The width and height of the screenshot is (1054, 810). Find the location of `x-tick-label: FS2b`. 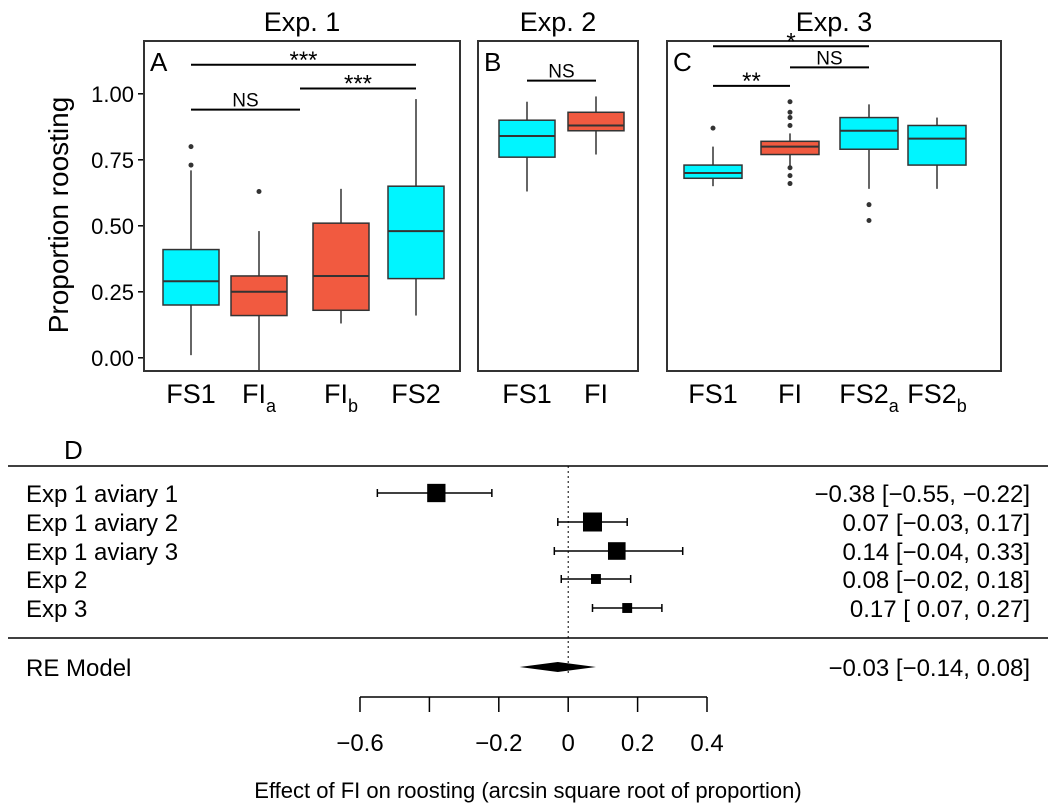

x-tick-label: FS2b is located at coordinates (937, 397).